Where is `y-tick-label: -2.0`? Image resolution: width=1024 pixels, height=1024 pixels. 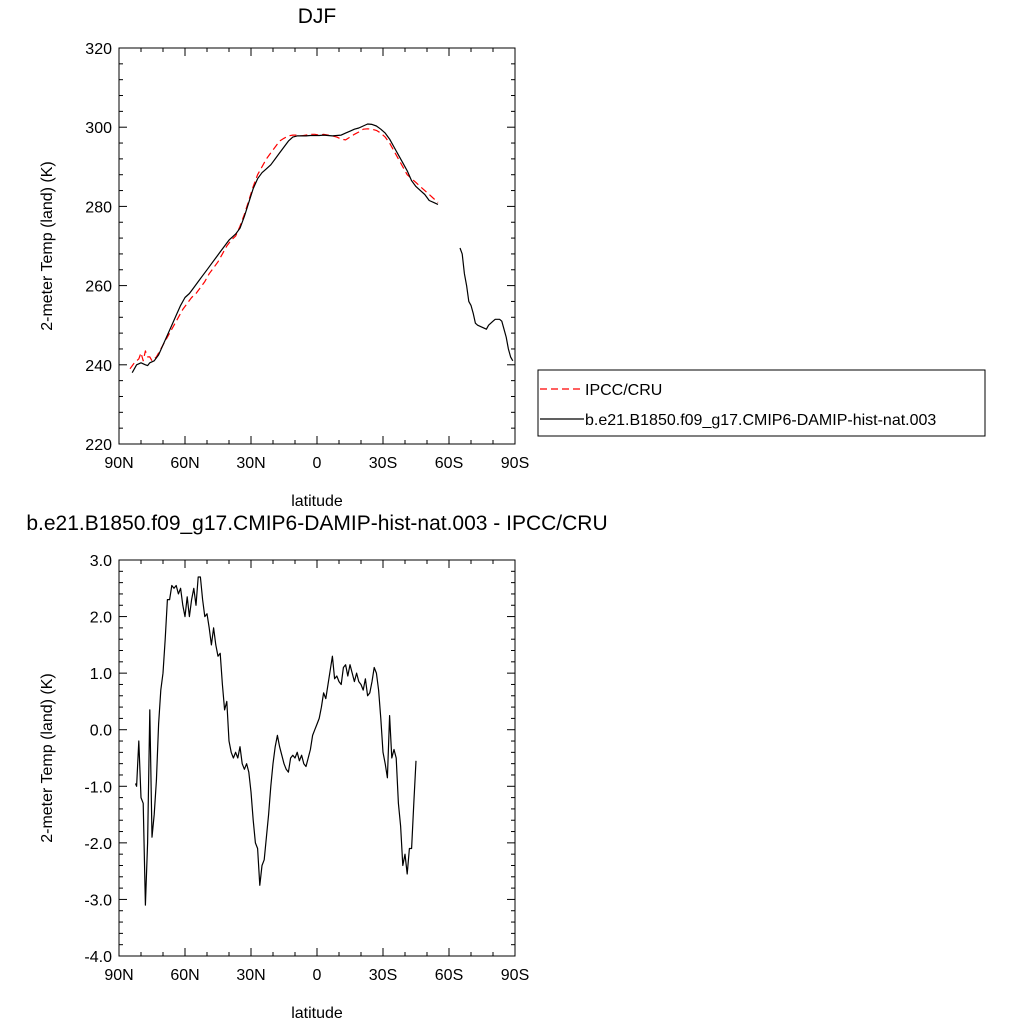 y-tick-label: -2.0 is located at coordinates (98, 844).